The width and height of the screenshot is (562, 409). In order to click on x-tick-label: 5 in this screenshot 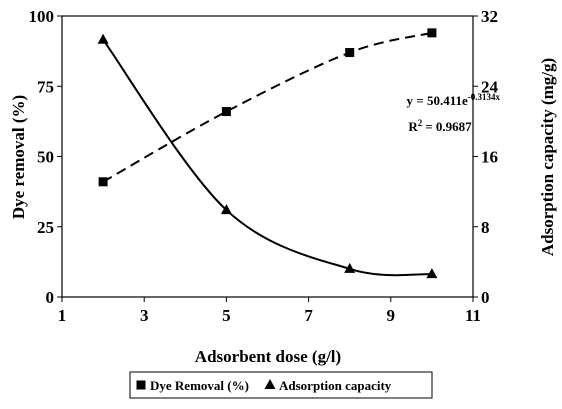, I will do `click(226, 315)`.